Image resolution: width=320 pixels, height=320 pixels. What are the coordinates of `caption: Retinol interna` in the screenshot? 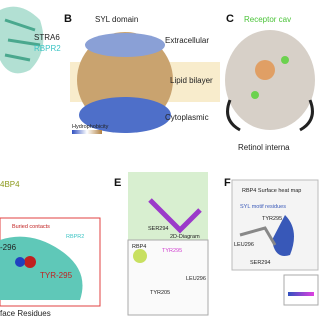 It's located at (264, 147).